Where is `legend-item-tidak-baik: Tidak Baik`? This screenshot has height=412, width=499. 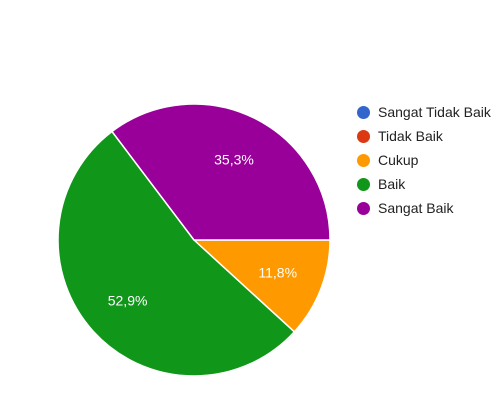
legend-item-tidak-baik: Tidak Baik is located at coordinates (424, 136).